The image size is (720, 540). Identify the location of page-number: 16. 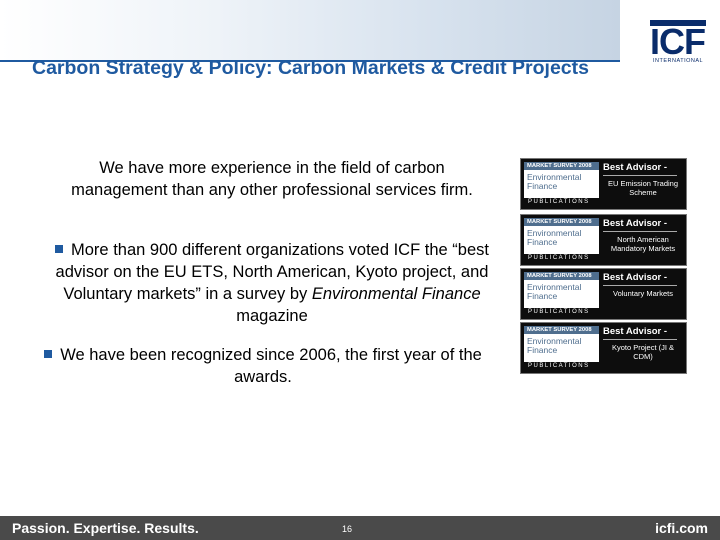
(346, 529).